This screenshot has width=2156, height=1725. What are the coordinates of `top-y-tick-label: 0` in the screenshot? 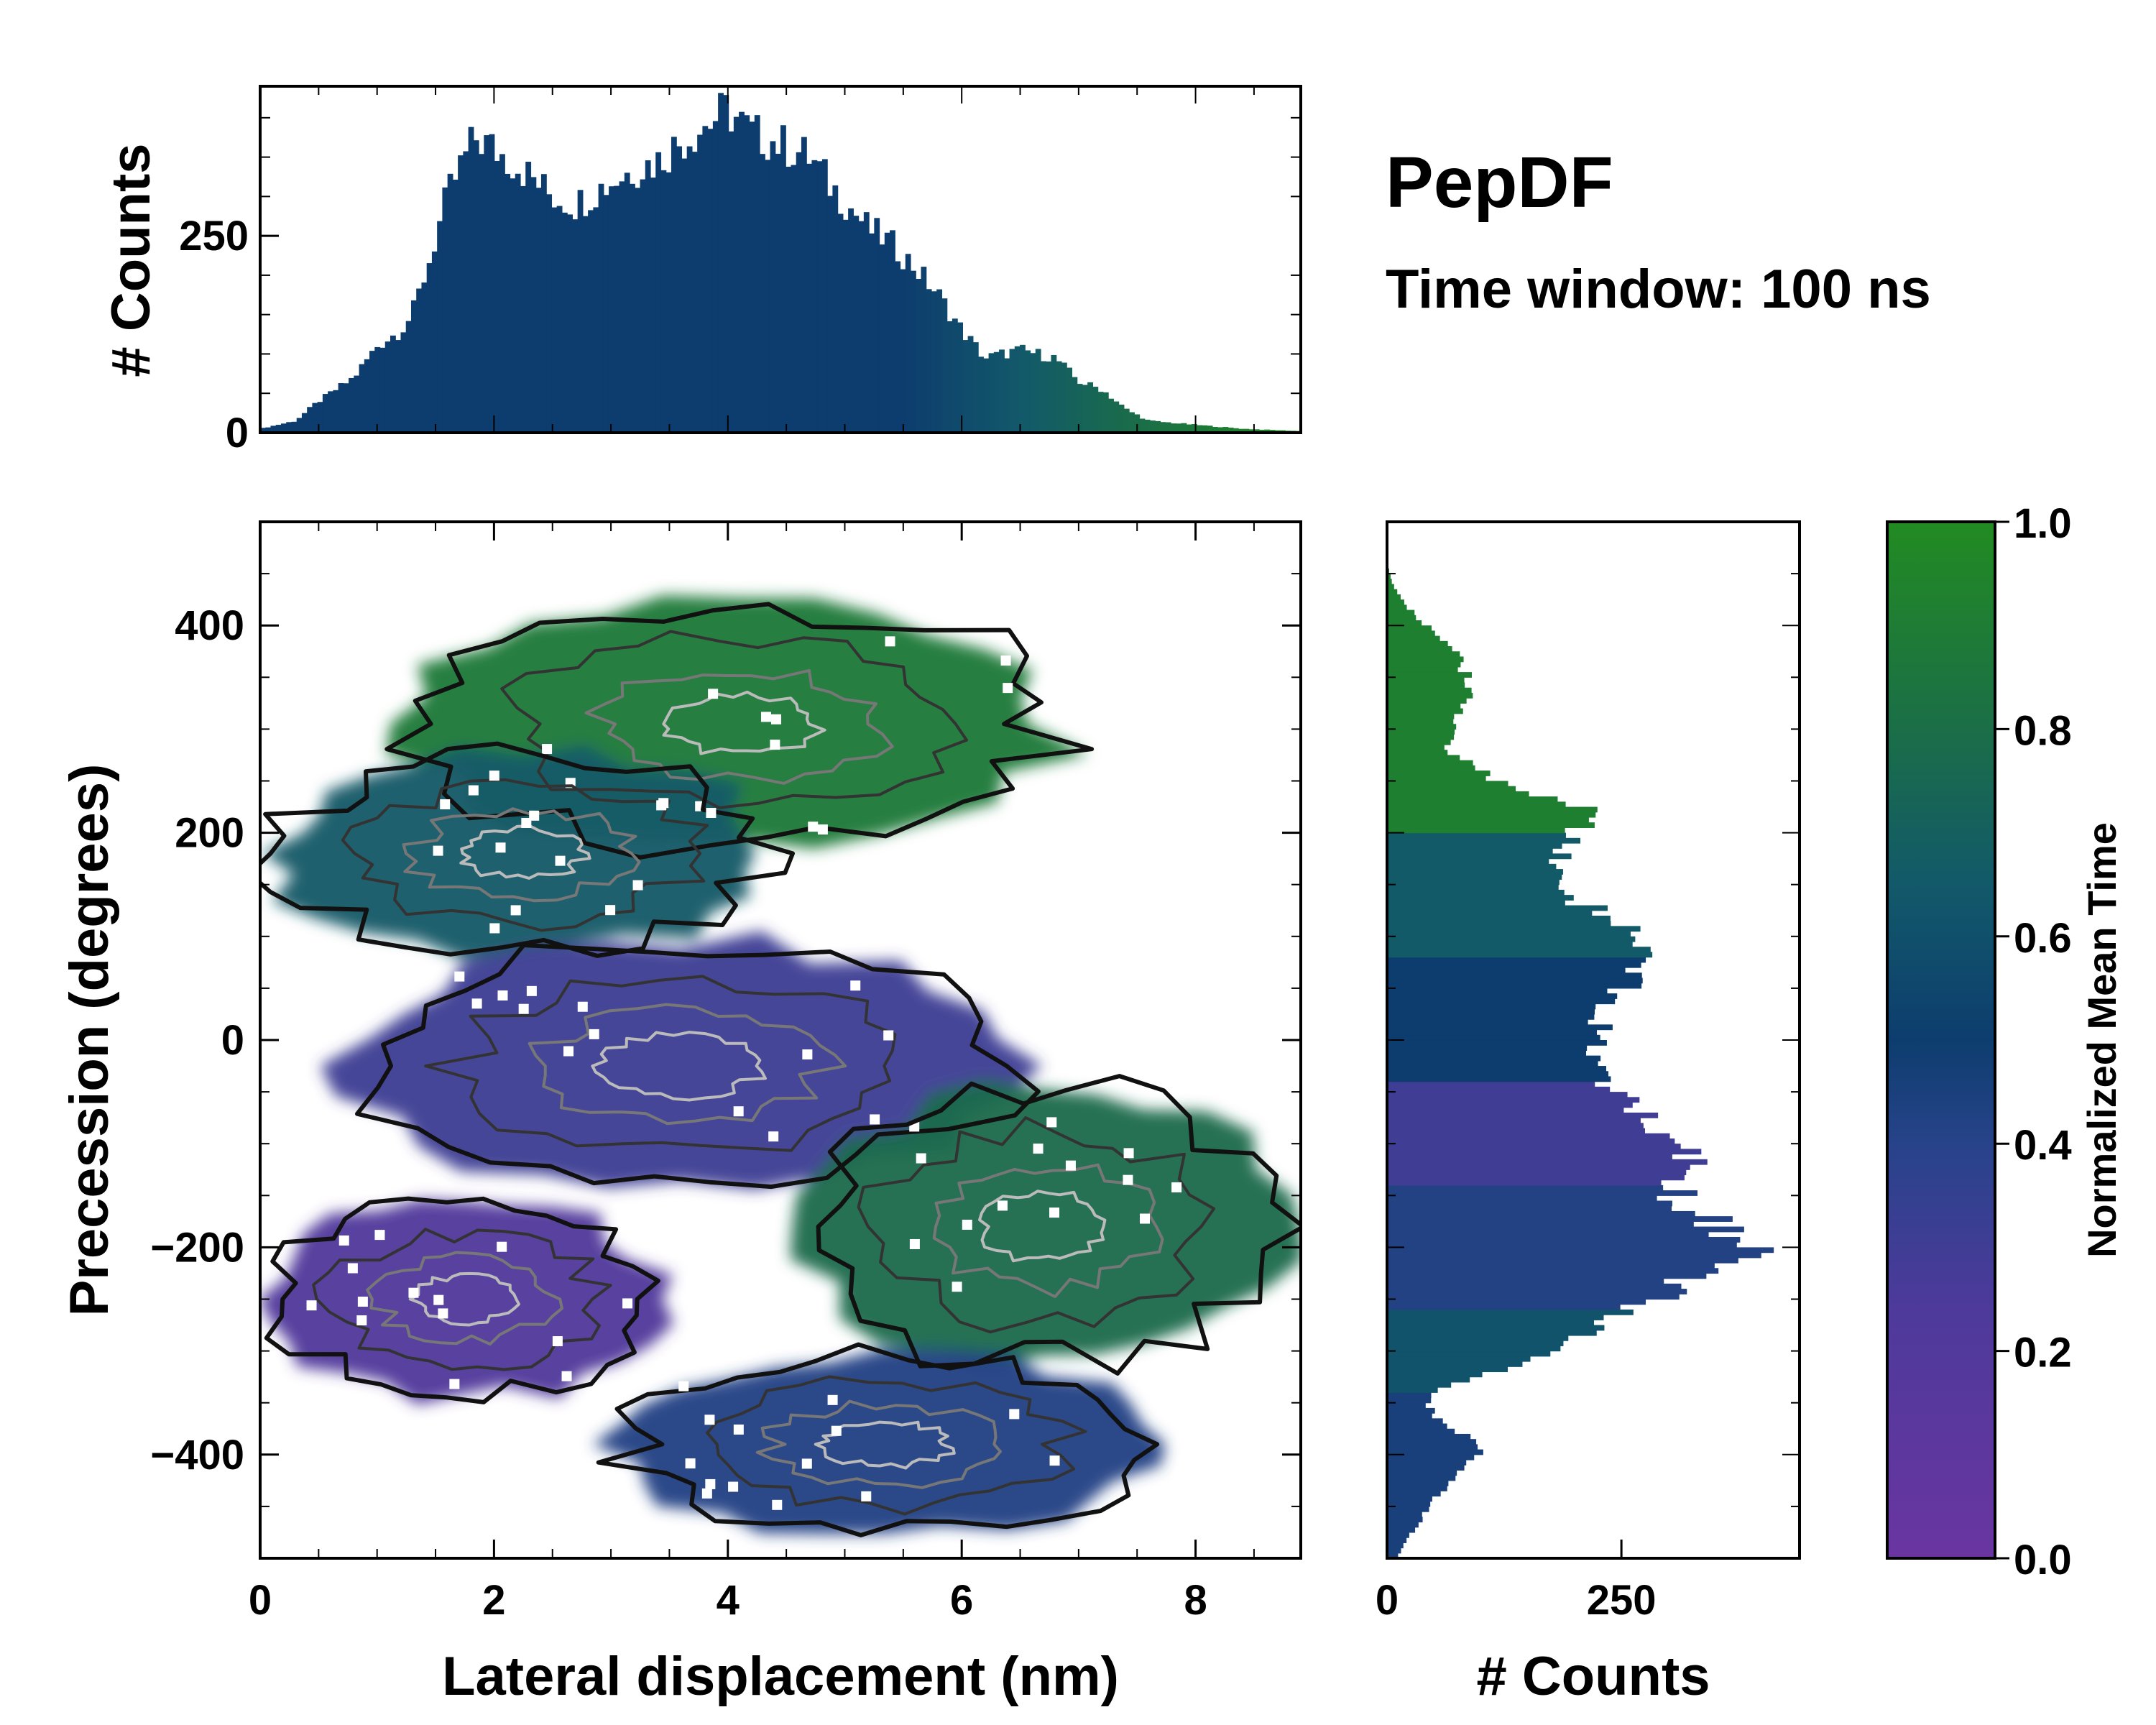 It's located at (238, 433).